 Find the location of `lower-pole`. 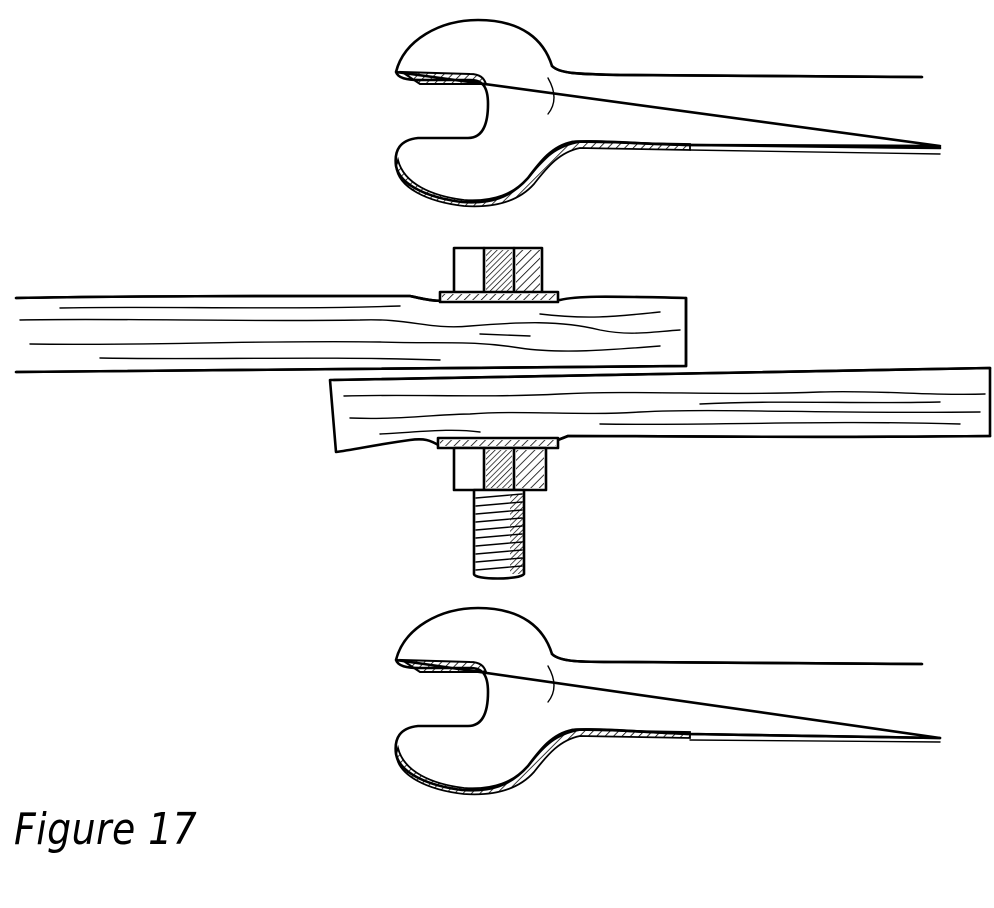

lower-pole is located at coordinates (660, 410).